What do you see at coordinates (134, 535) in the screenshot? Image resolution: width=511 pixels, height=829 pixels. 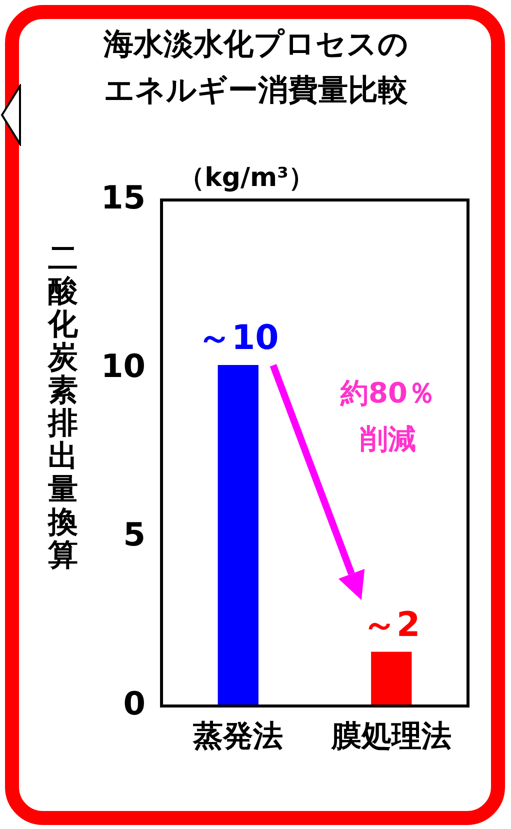 I see `y-tick-label: 5` at bounding box center [134, 535].